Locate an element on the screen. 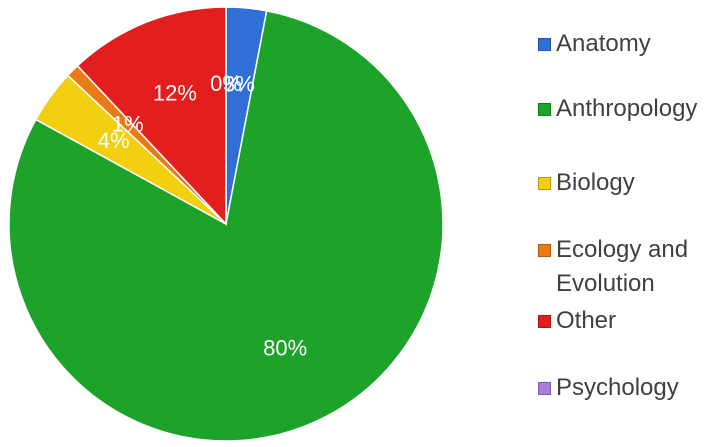  legend-item: Biology is located at coordinates (629, 183).